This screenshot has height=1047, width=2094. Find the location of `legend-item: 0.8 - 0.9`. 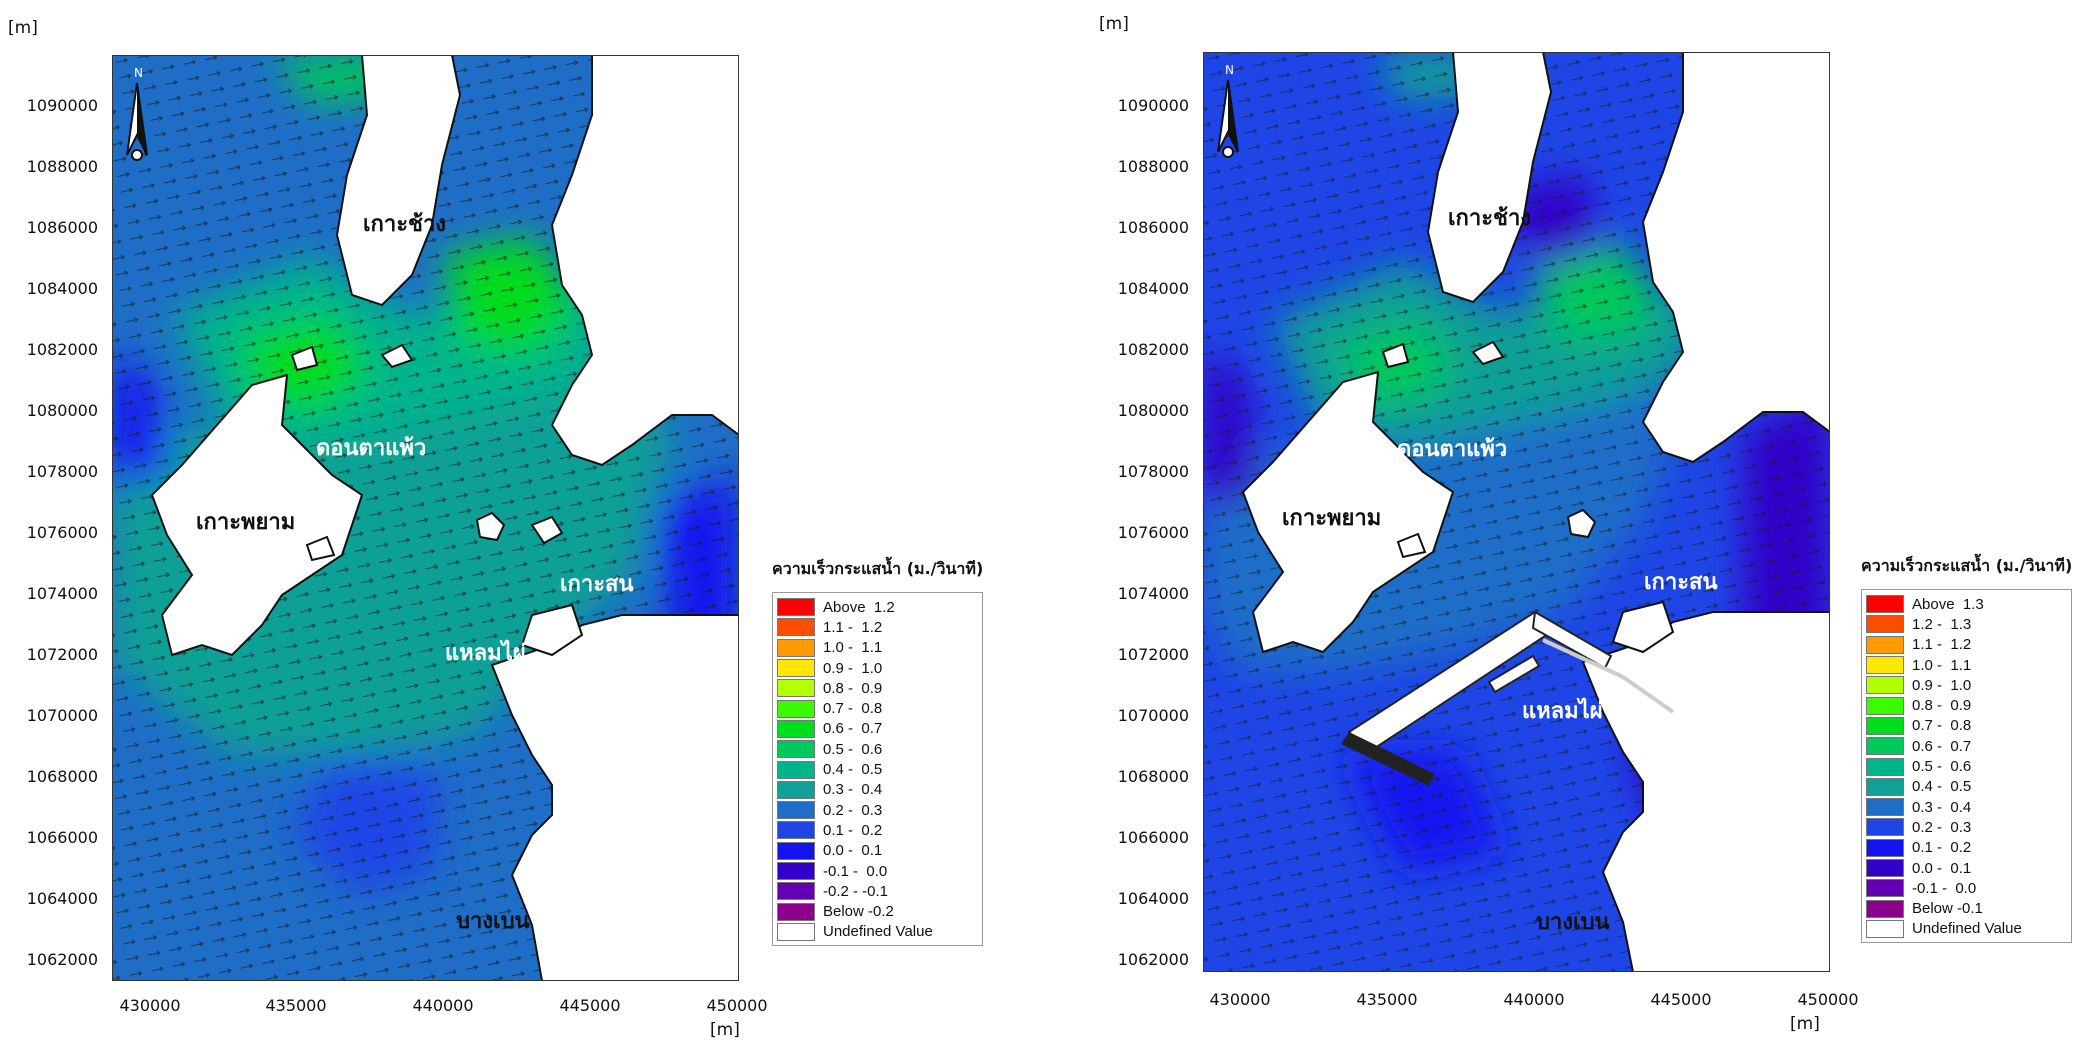

legend-item: 0.8 - 0.9 is located at coordinates (1966, 705).